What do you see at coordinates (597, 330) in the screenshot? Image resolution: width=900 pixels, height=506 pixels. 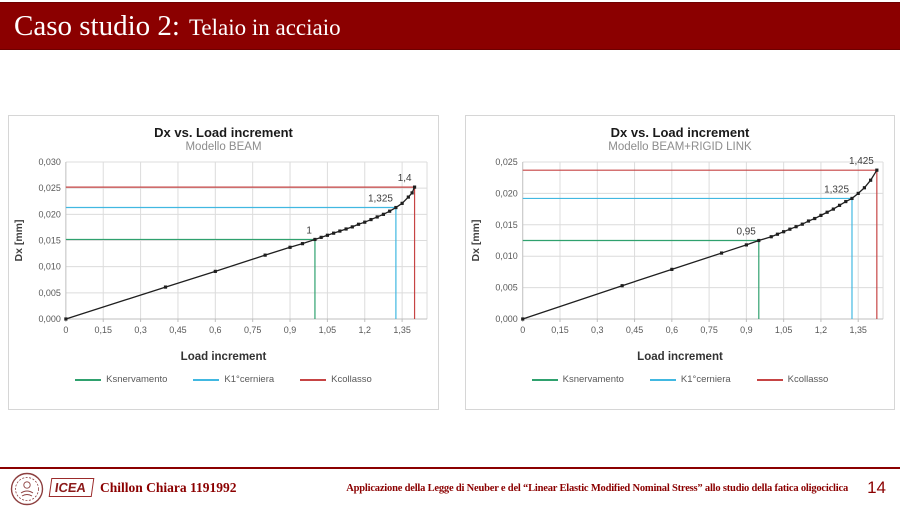 I see `svg-text: 0,3` at bounding box center [597, 330].